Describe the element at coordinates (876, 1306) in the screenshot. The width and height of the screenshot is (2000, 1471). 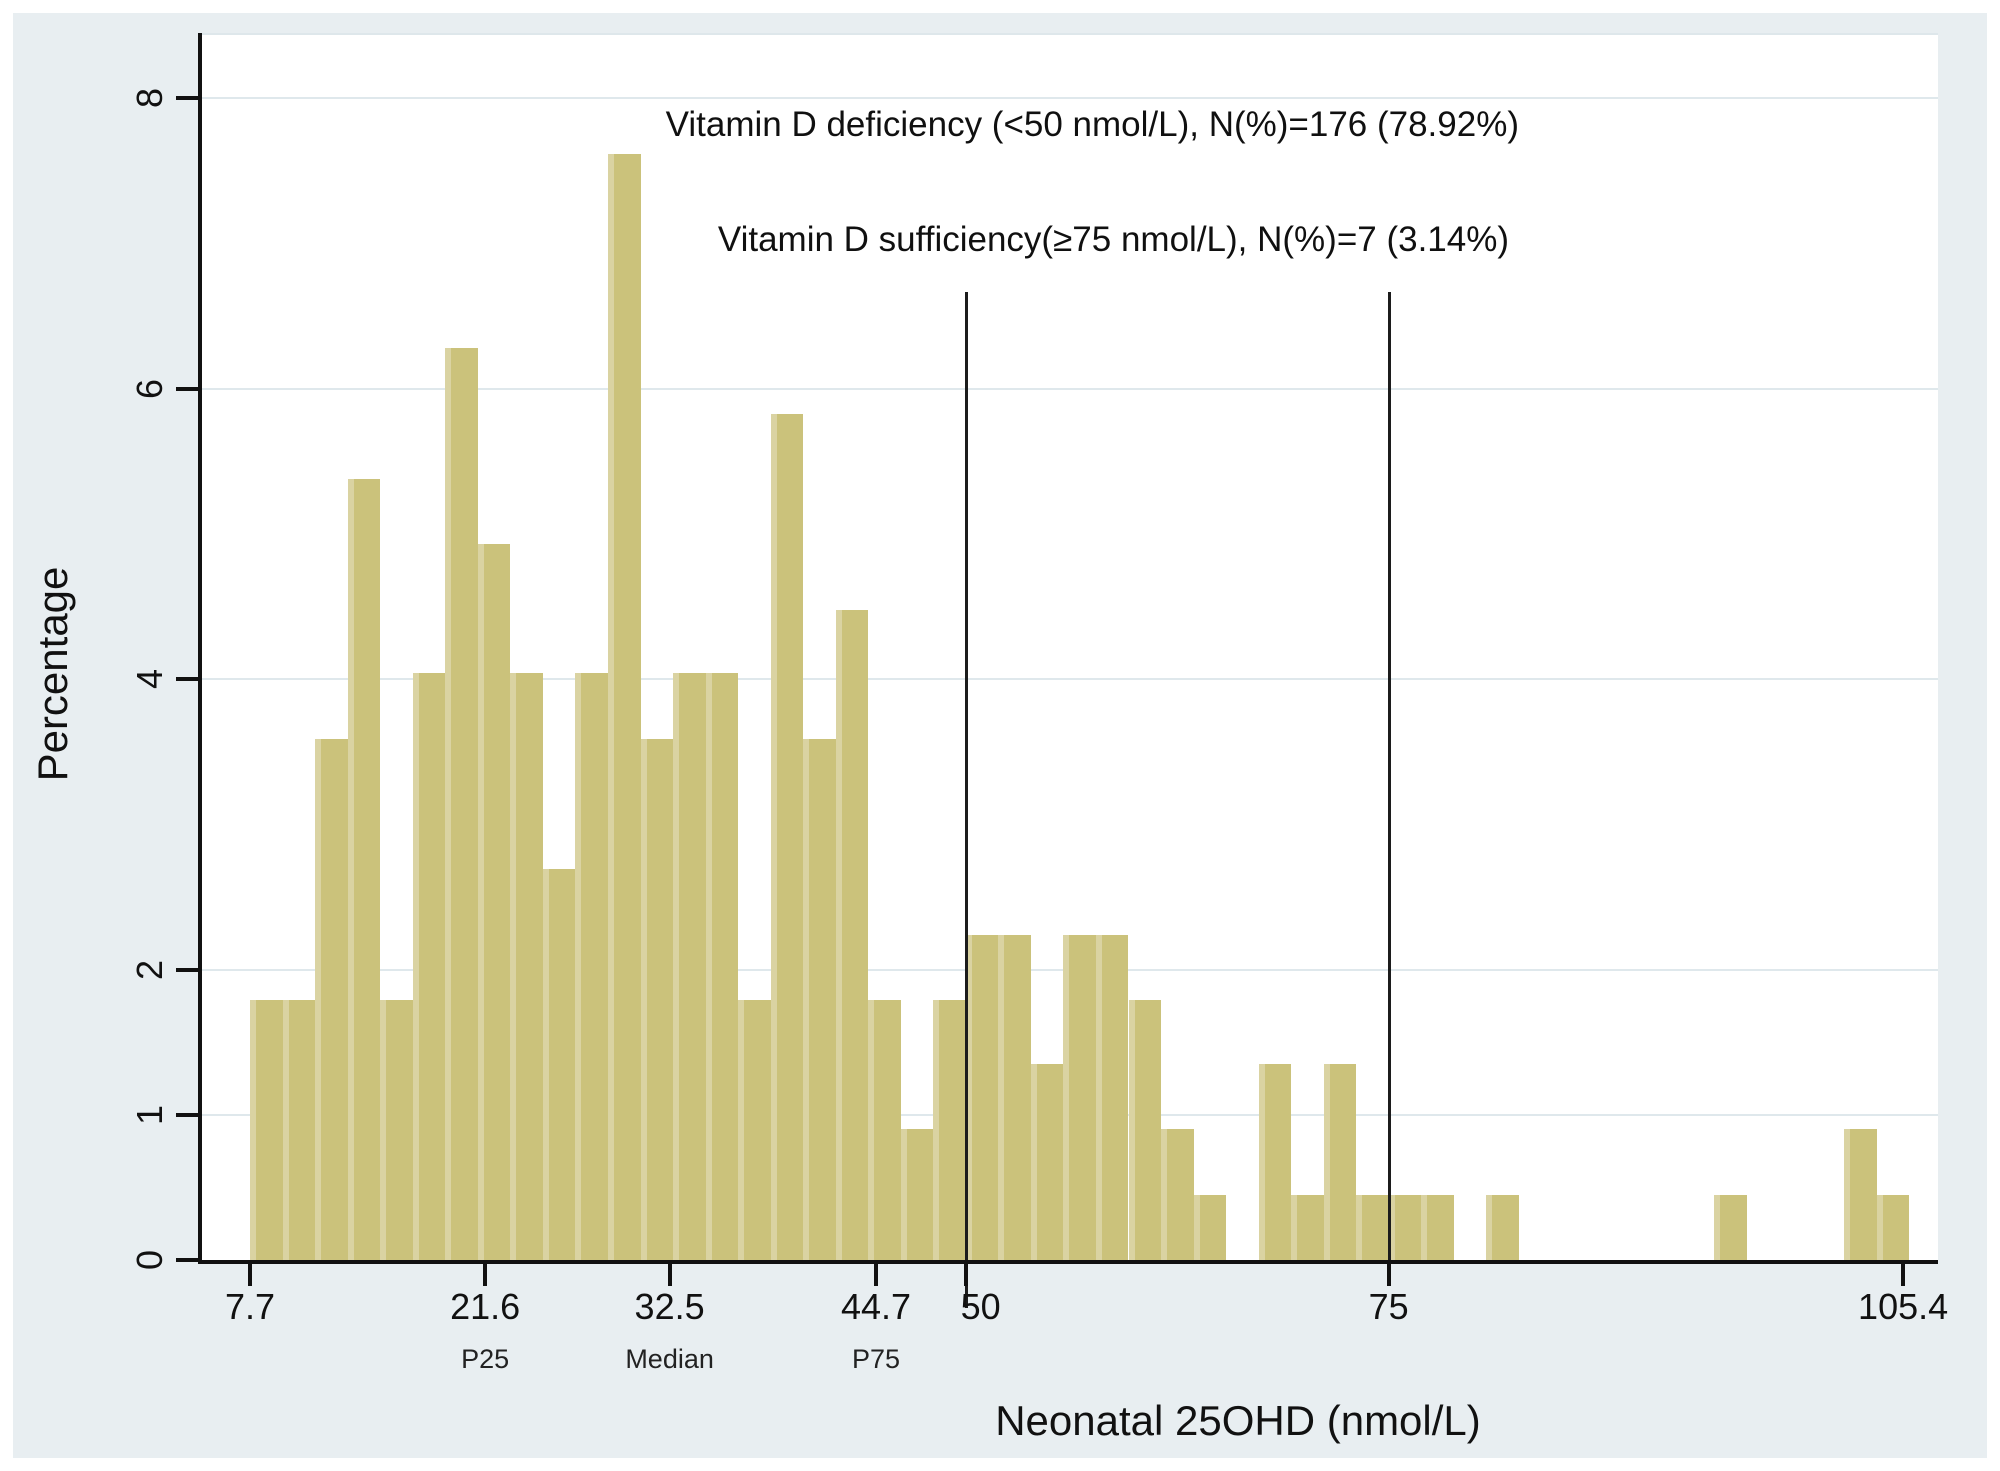
I see `x-tick-label: 44.7` at that location.